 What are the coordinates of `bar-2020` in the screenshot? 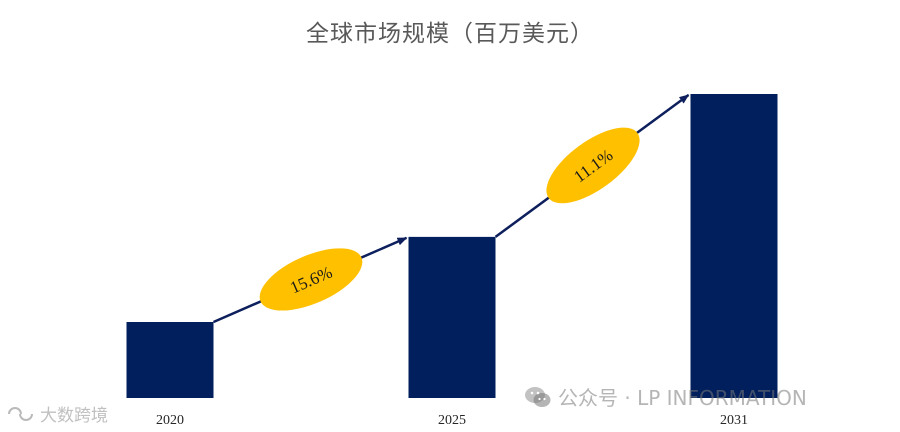 It's located at (170, 360).